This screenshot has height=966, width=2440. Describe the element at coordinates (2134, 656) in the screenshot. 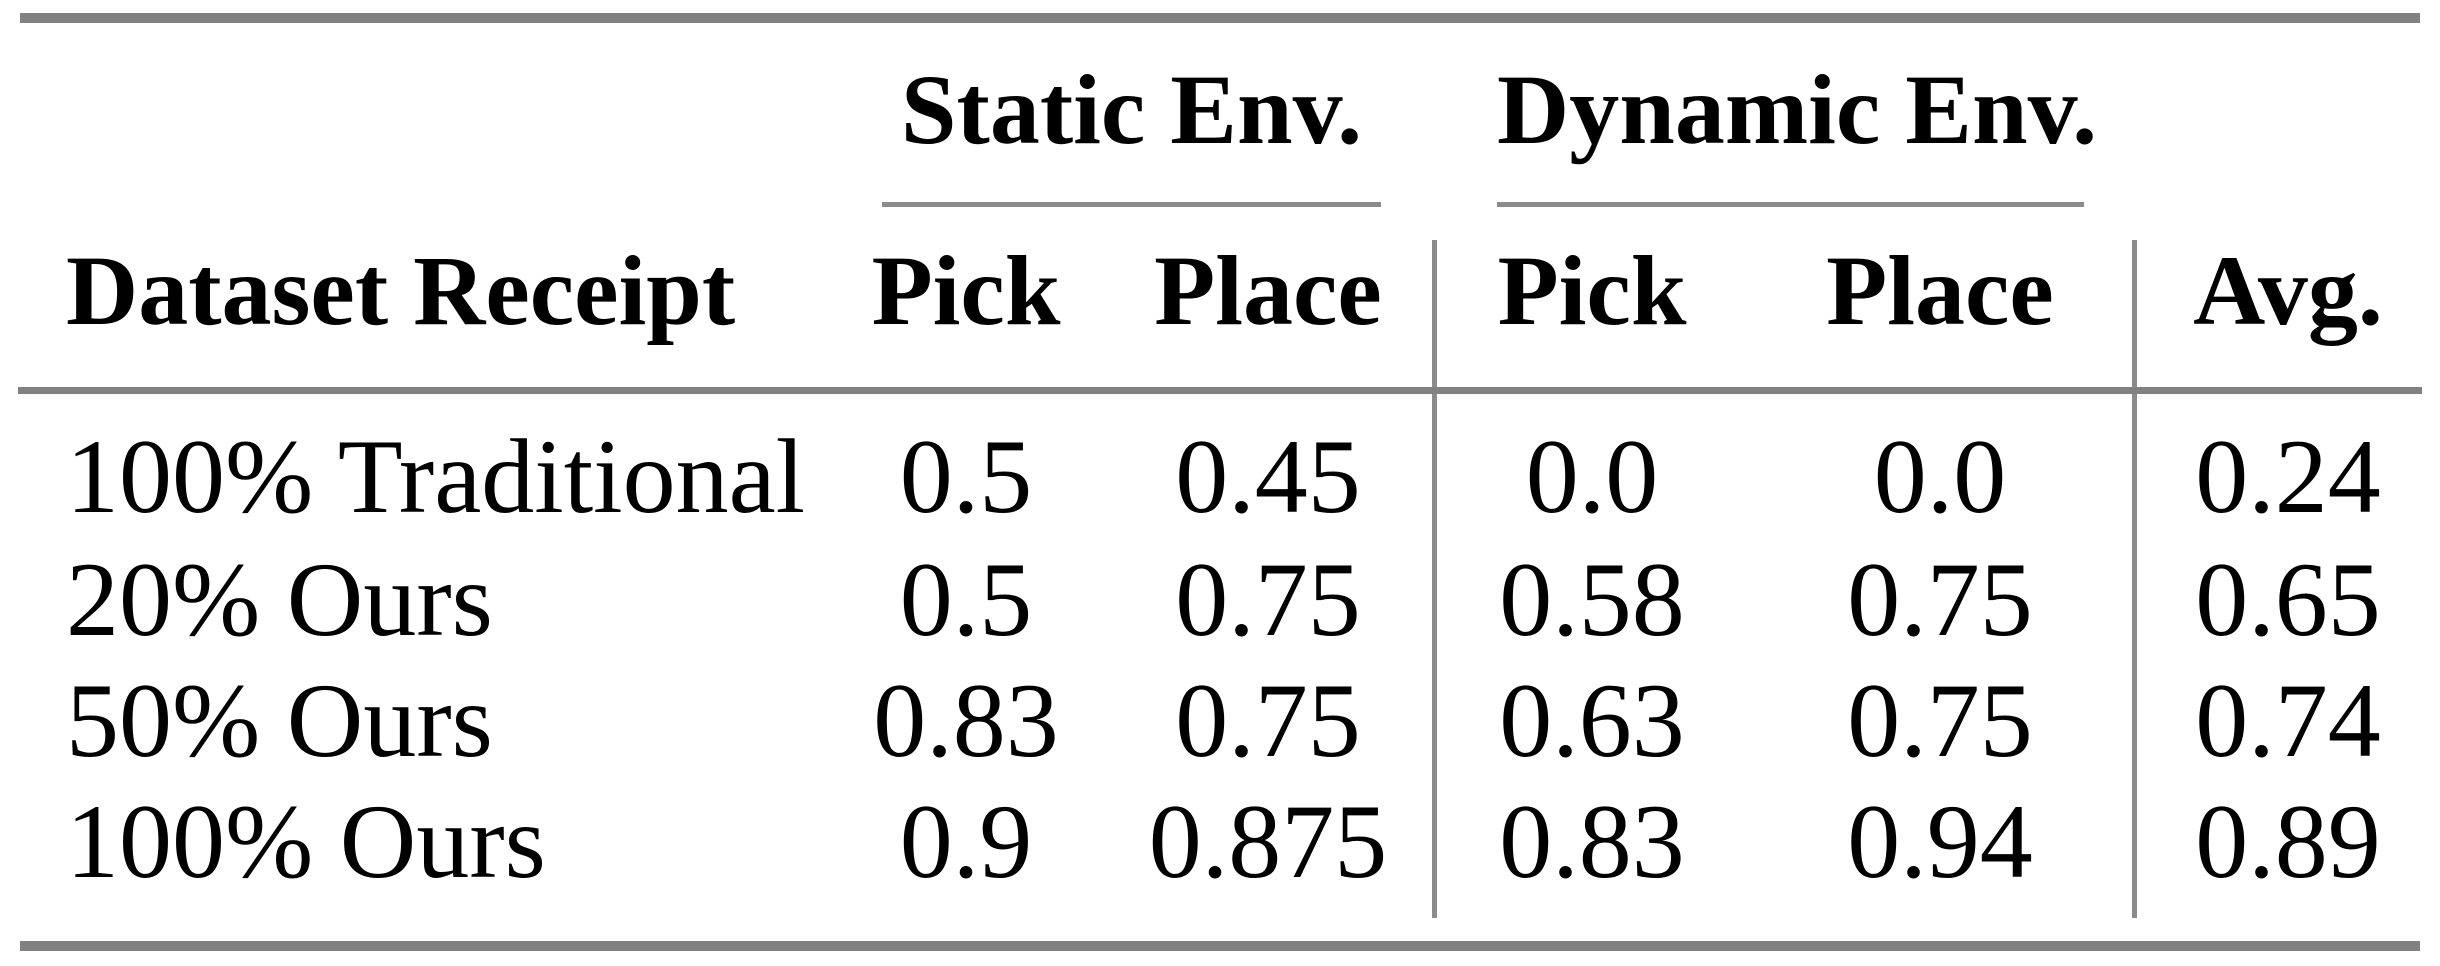

I see `vertical-rule-dynamic-avg-body` at that location.